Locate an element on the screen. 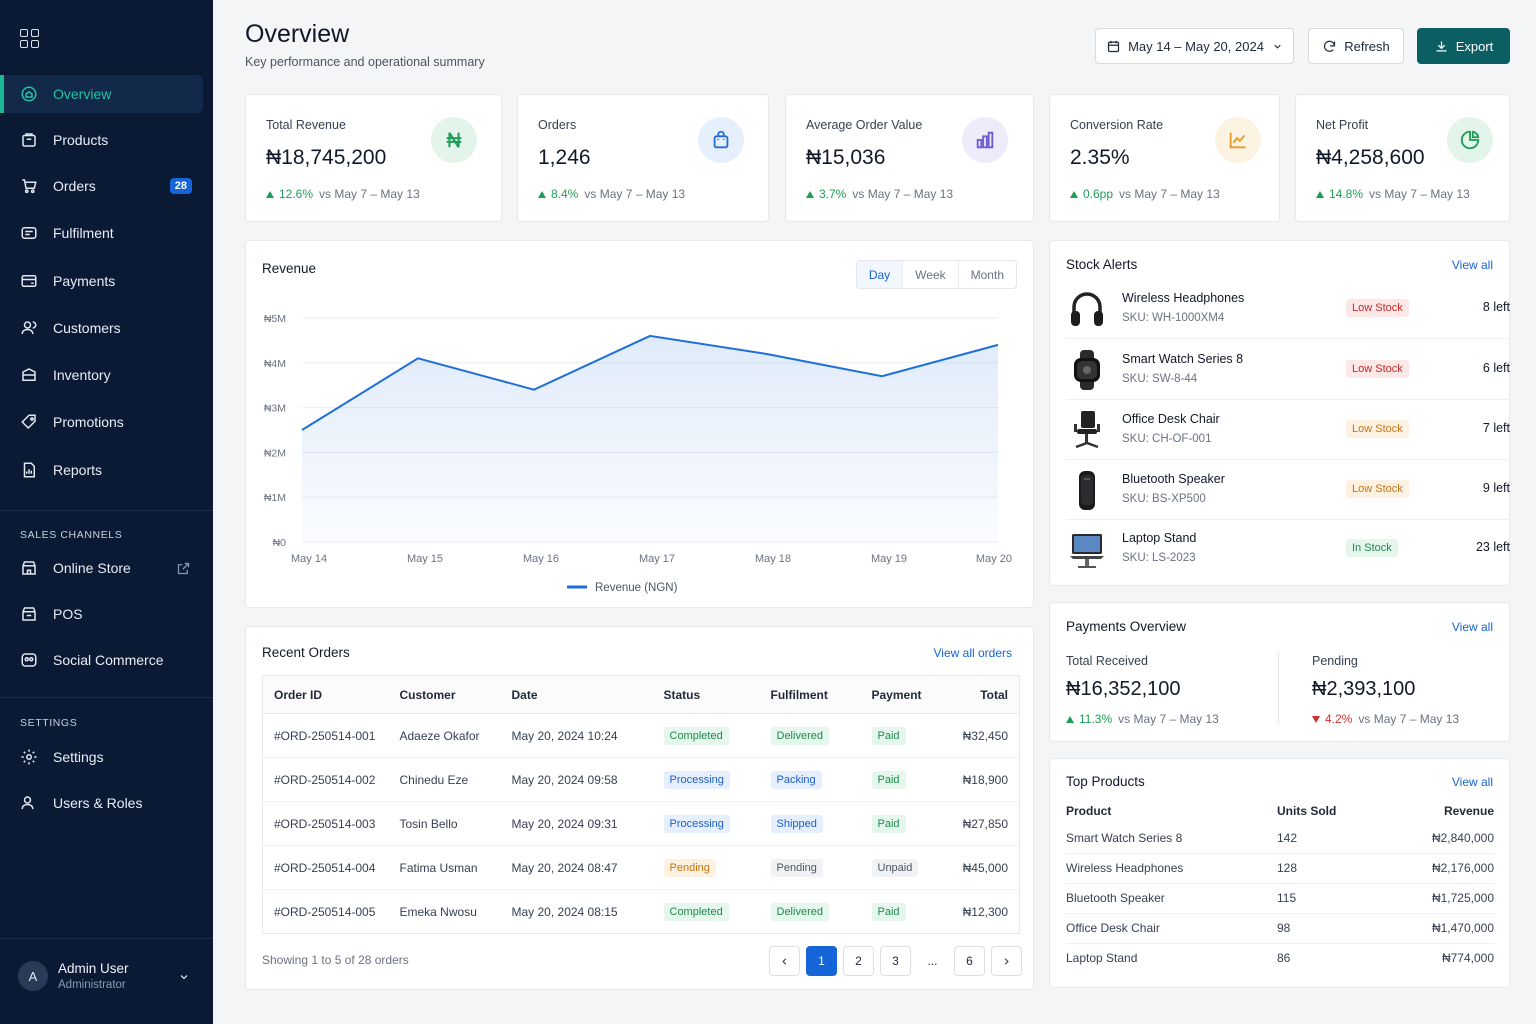  gear-icon is located at coordinates (29, 757).